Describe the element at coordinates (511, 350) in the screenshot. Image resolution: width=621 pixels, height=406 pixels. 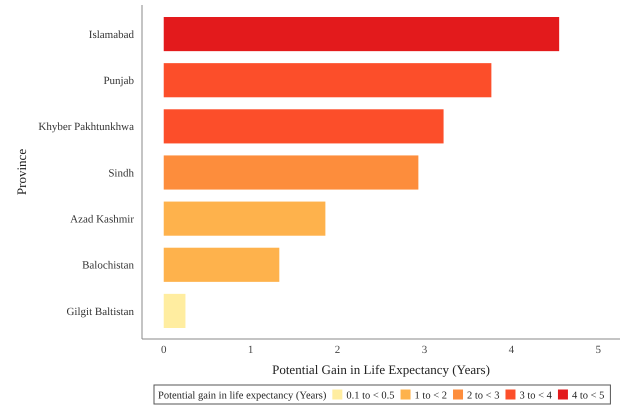
I see `x-tick-label: 4` at that location.